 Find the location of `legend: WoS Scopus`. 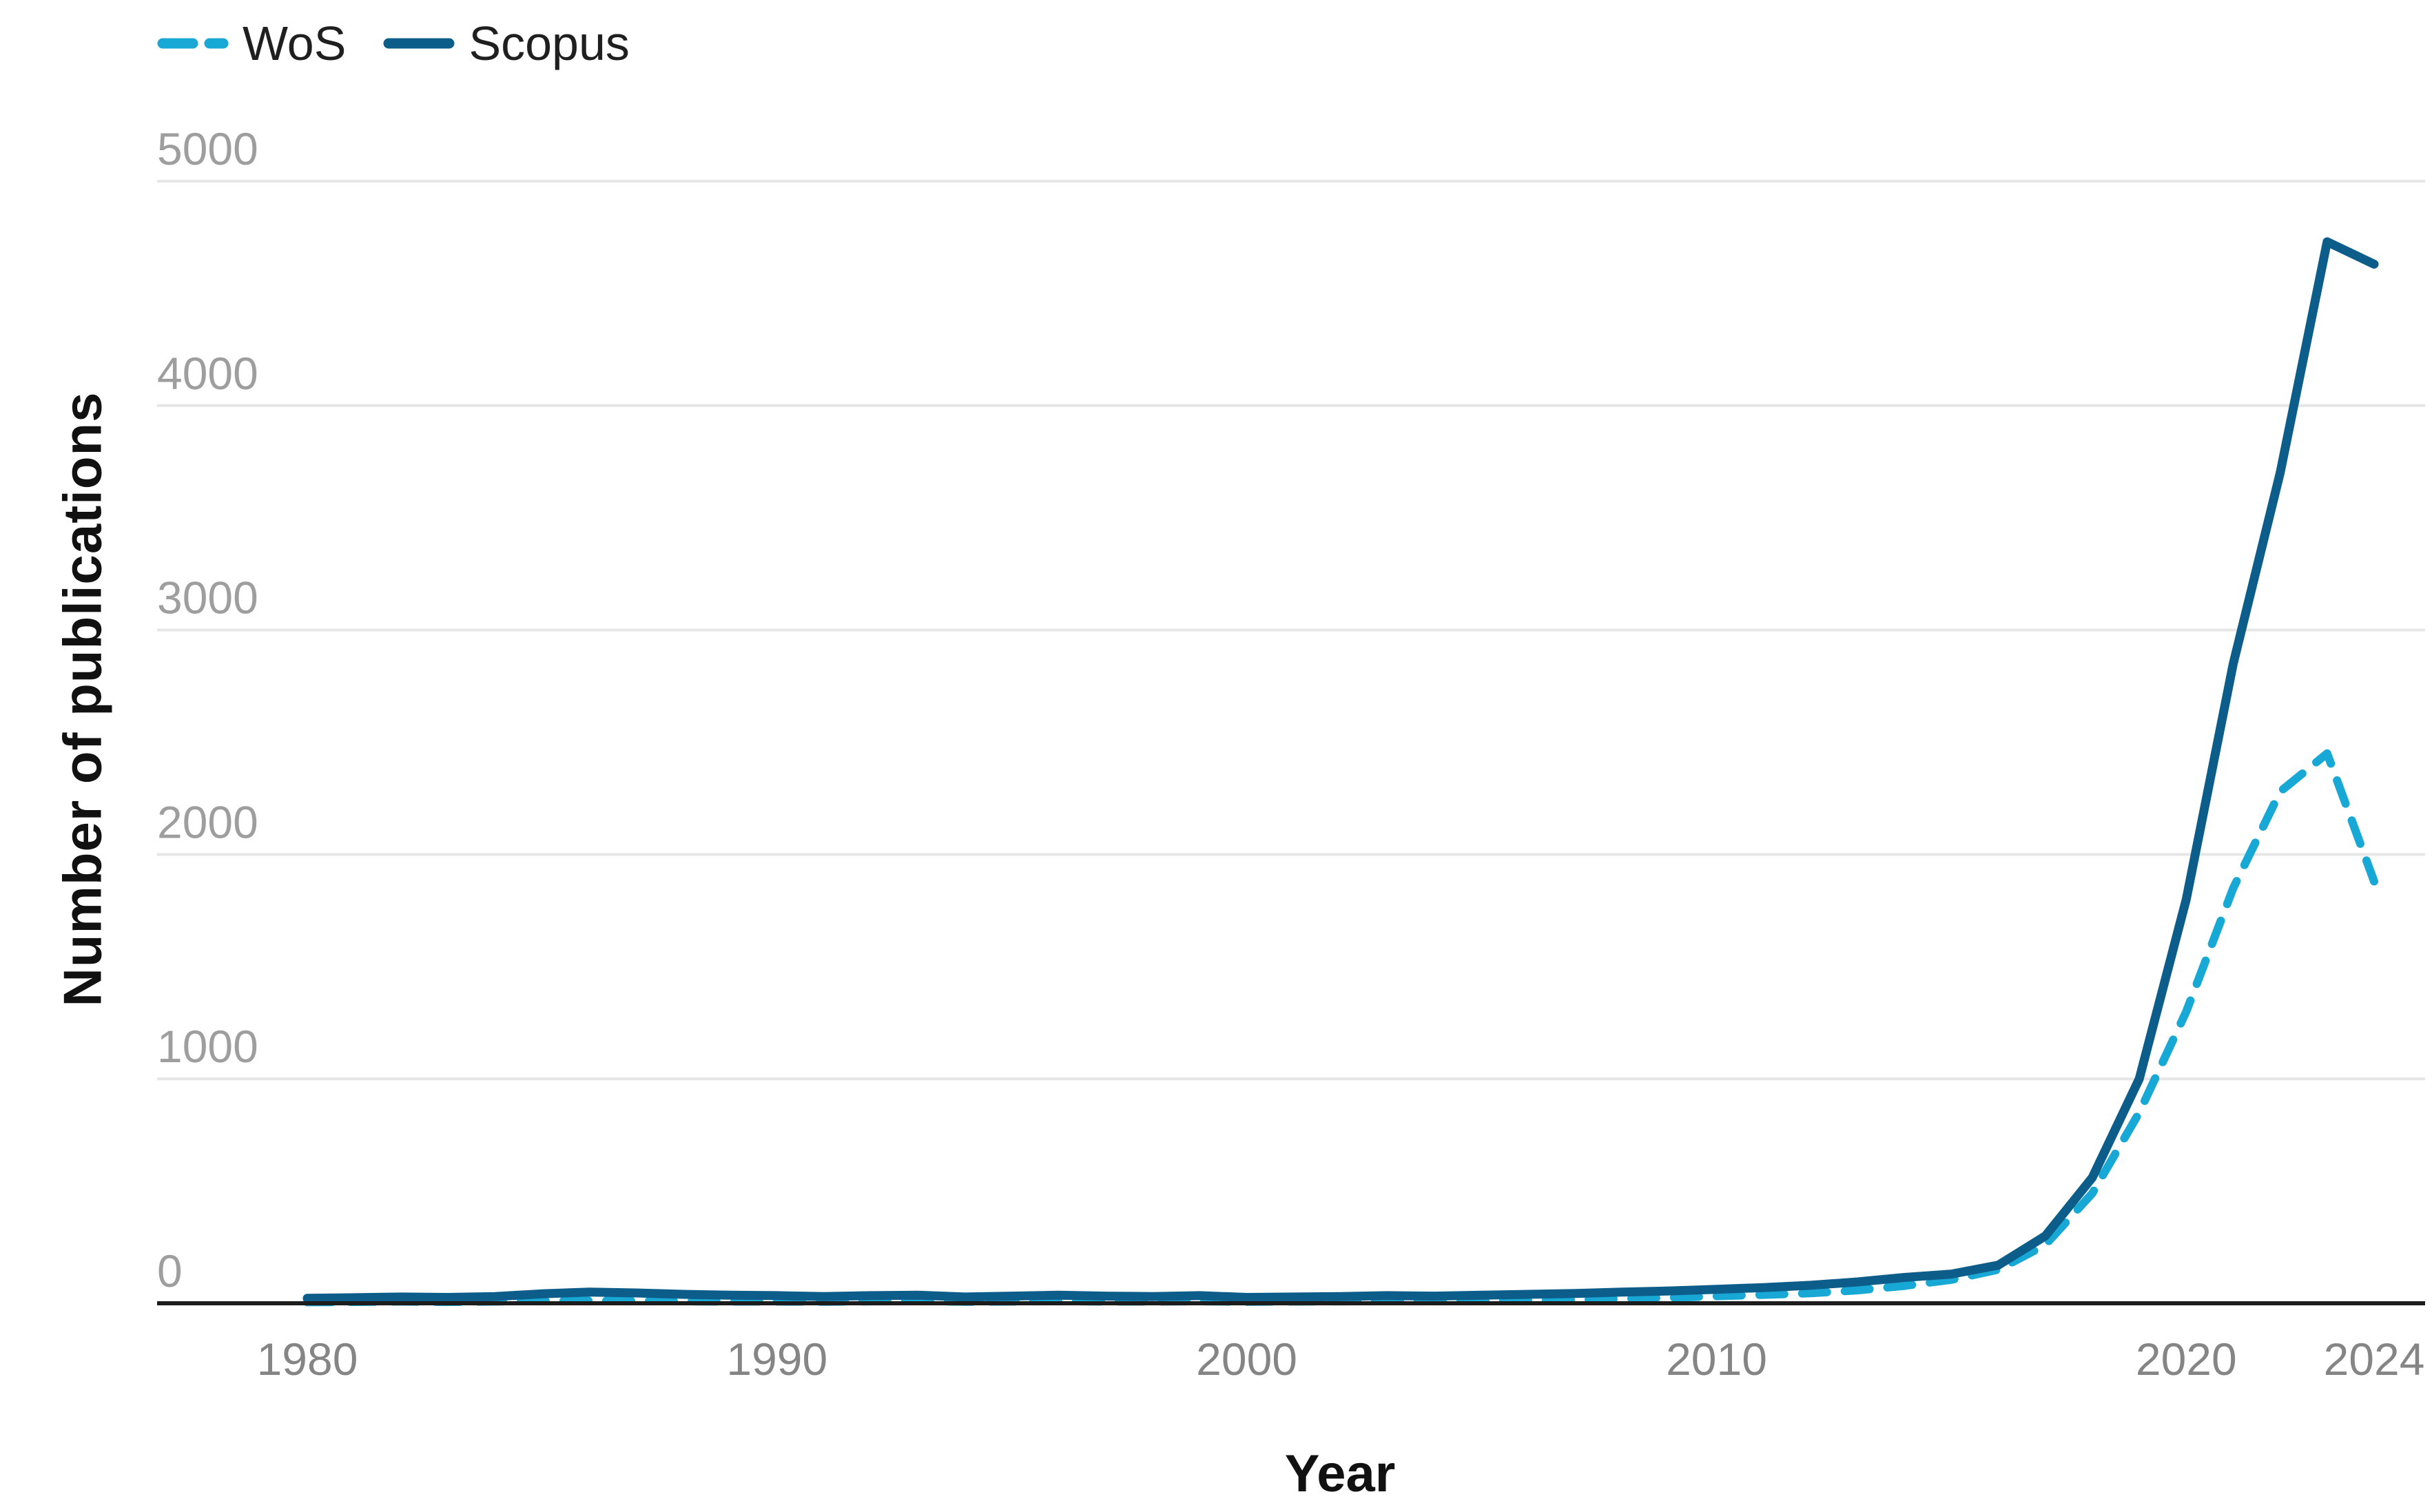

legend: WoS Scopus is located at coordinates (393, 43).